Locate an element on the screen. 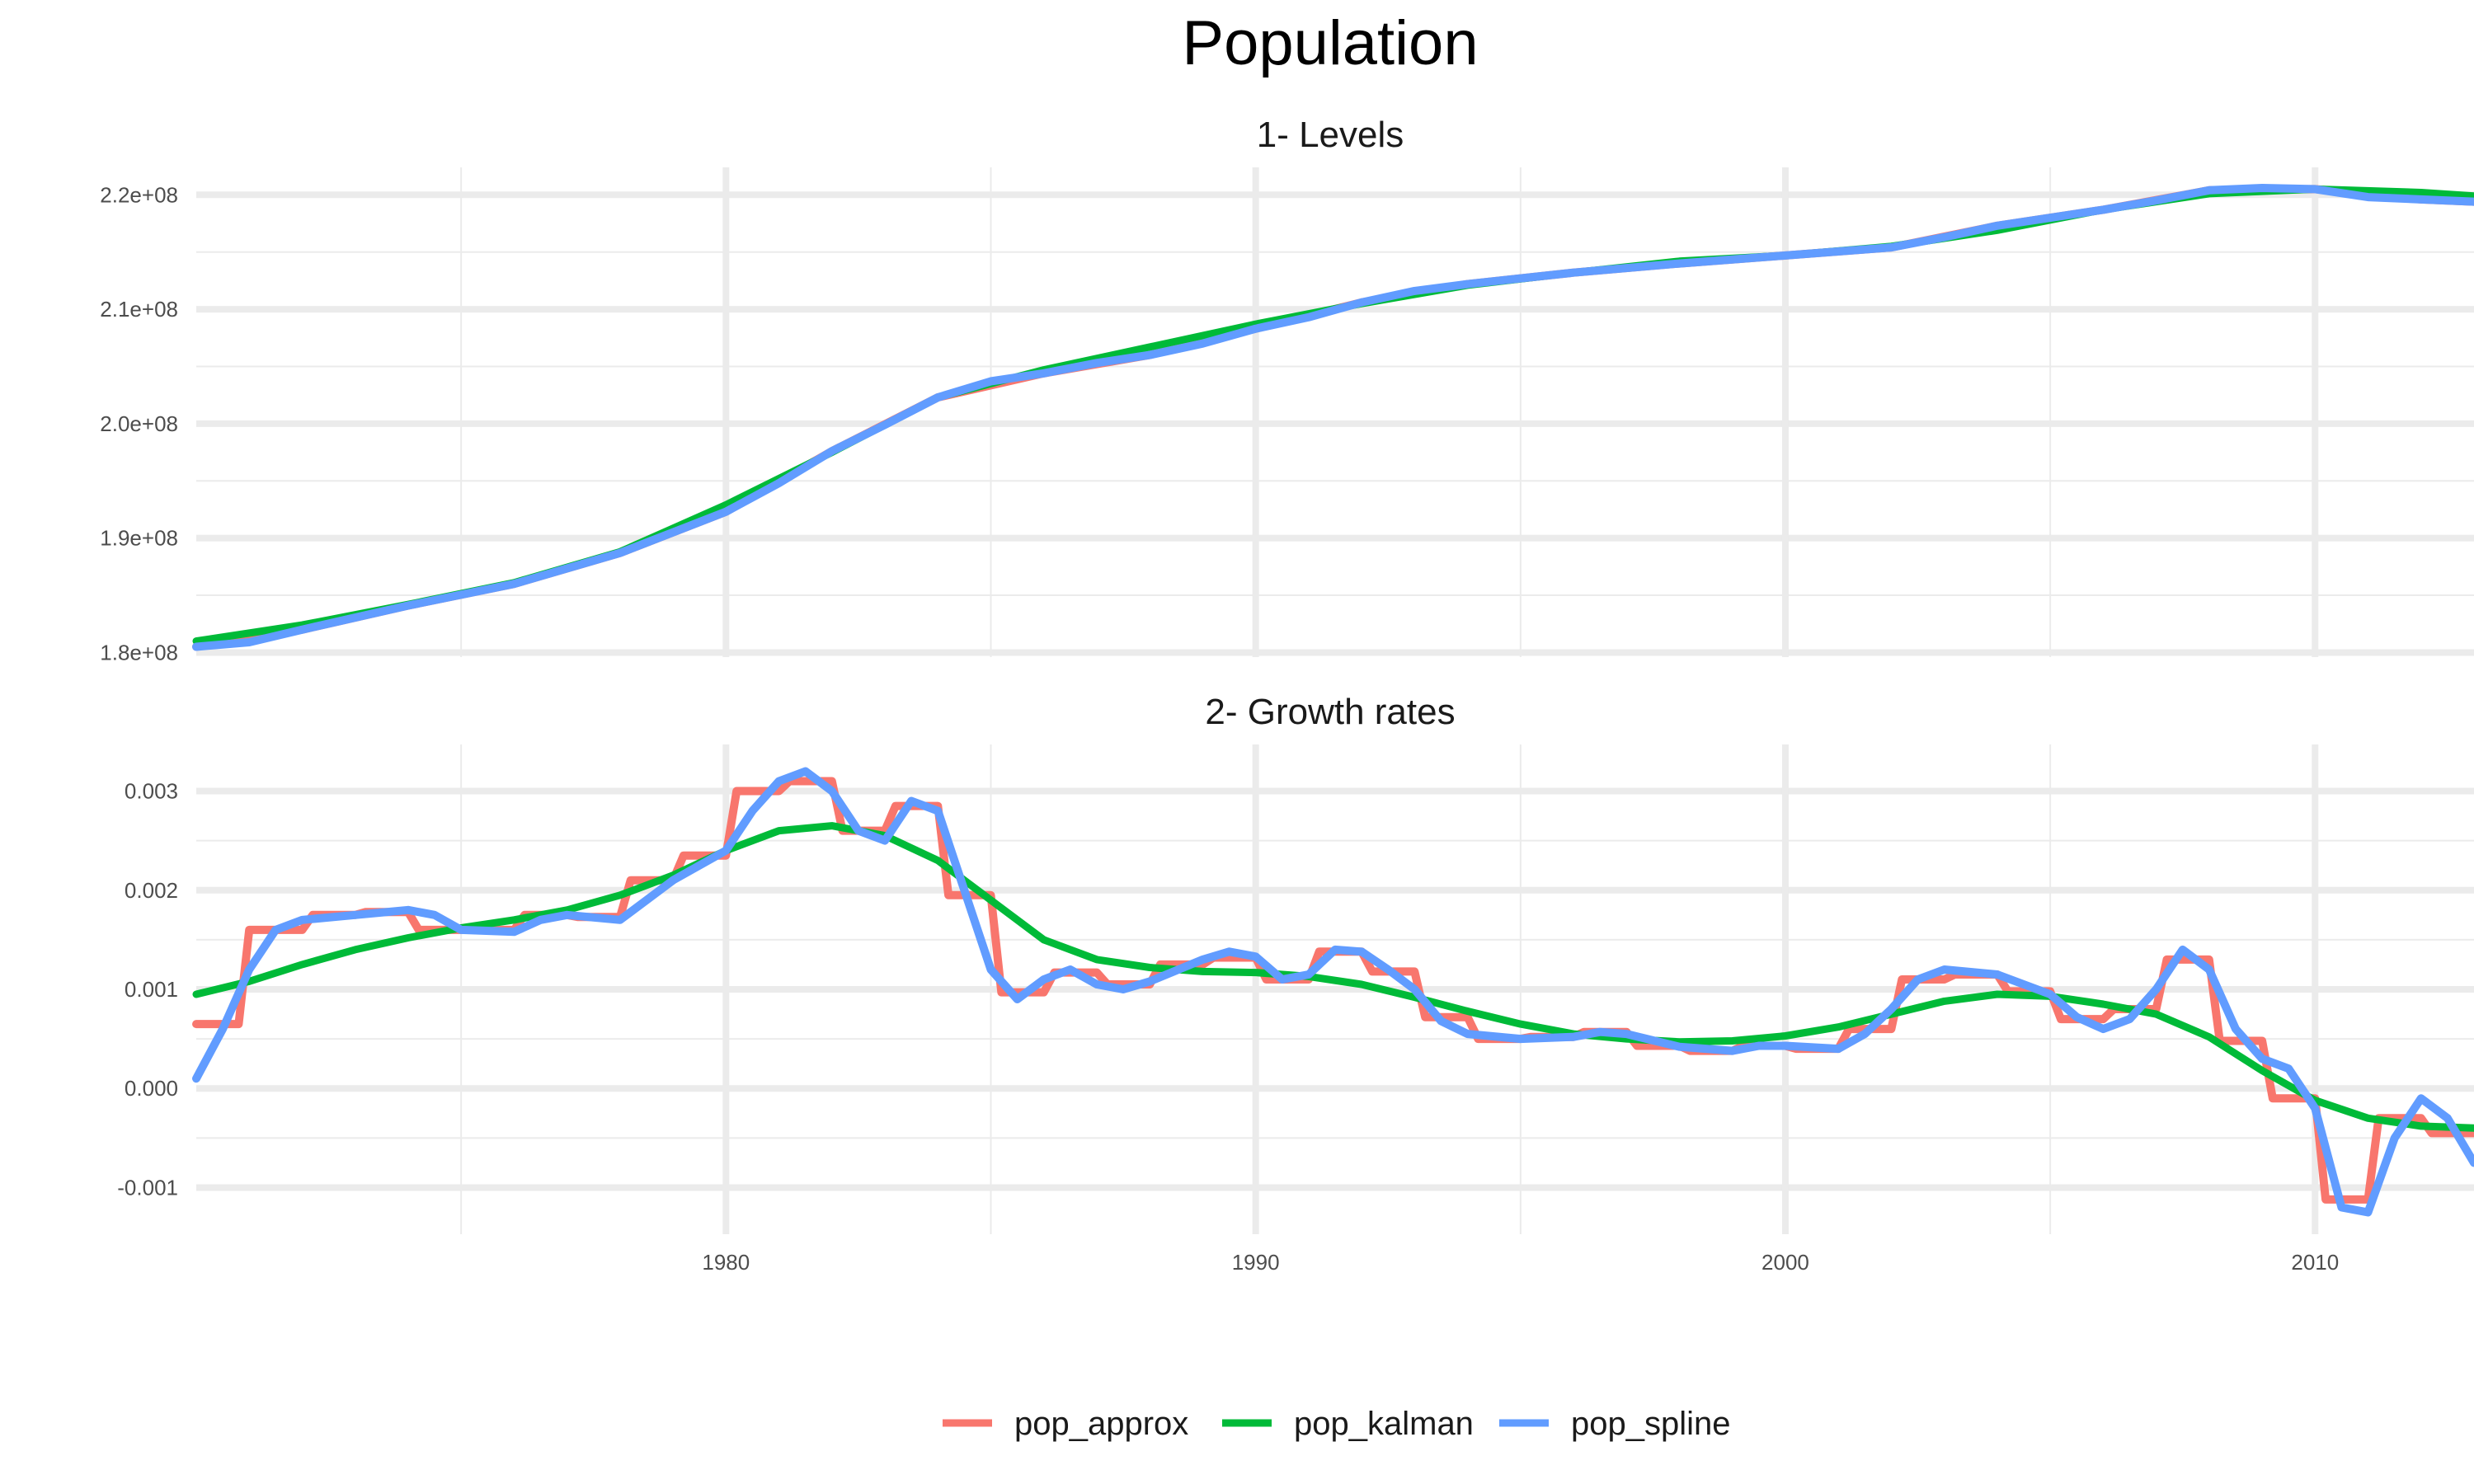 This screenshot has width=2474, height=1484. y-tick-labels-growth: -0.001 0.000 0.001 0.002 0.003 is located at coordinates (147, 989).